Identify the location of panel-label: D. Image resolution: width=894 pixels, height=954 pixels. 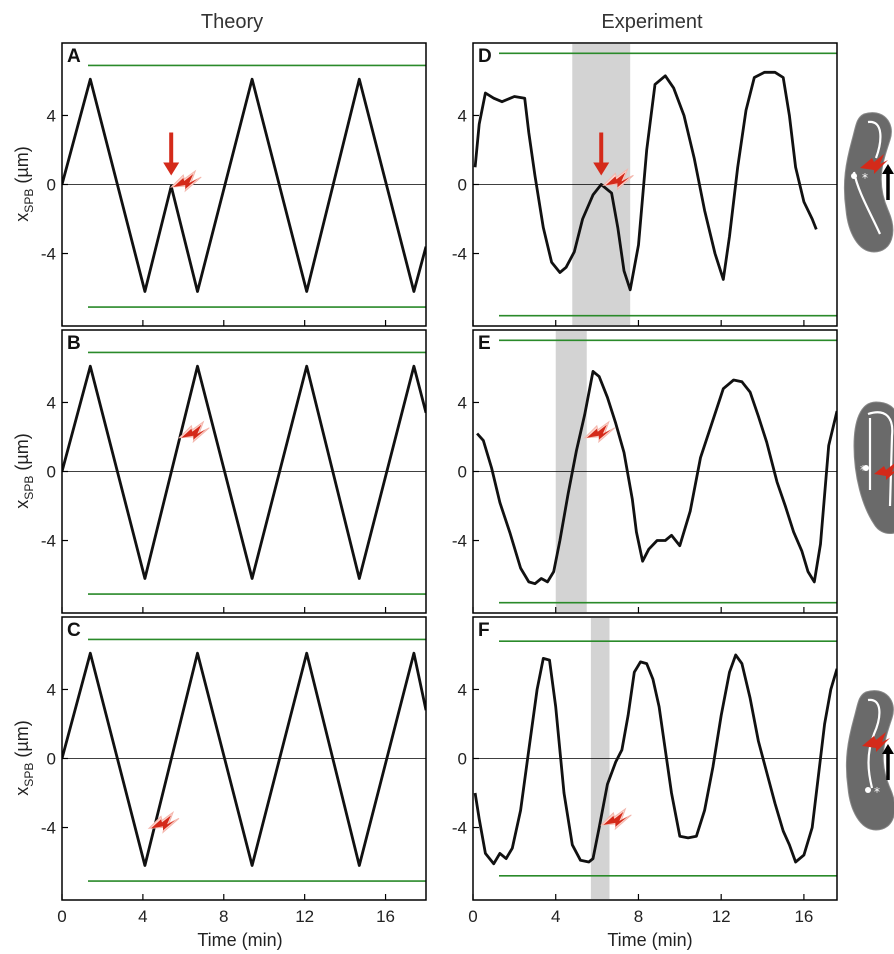
(485, 56).